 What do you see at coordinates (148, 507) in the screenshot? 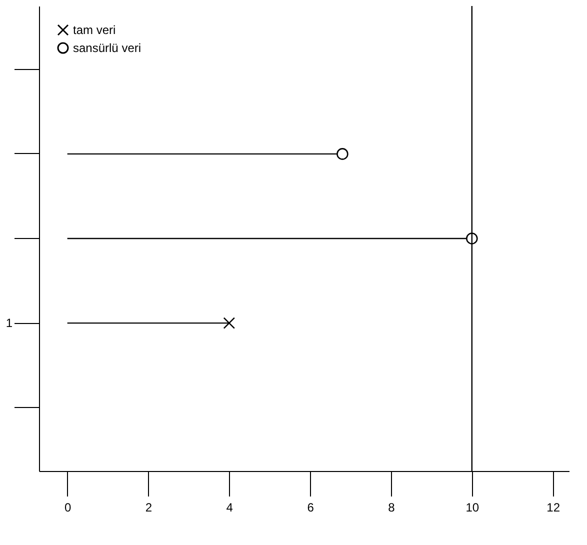
I see `x-tick-label: 2` at bounding box center [148, 507].